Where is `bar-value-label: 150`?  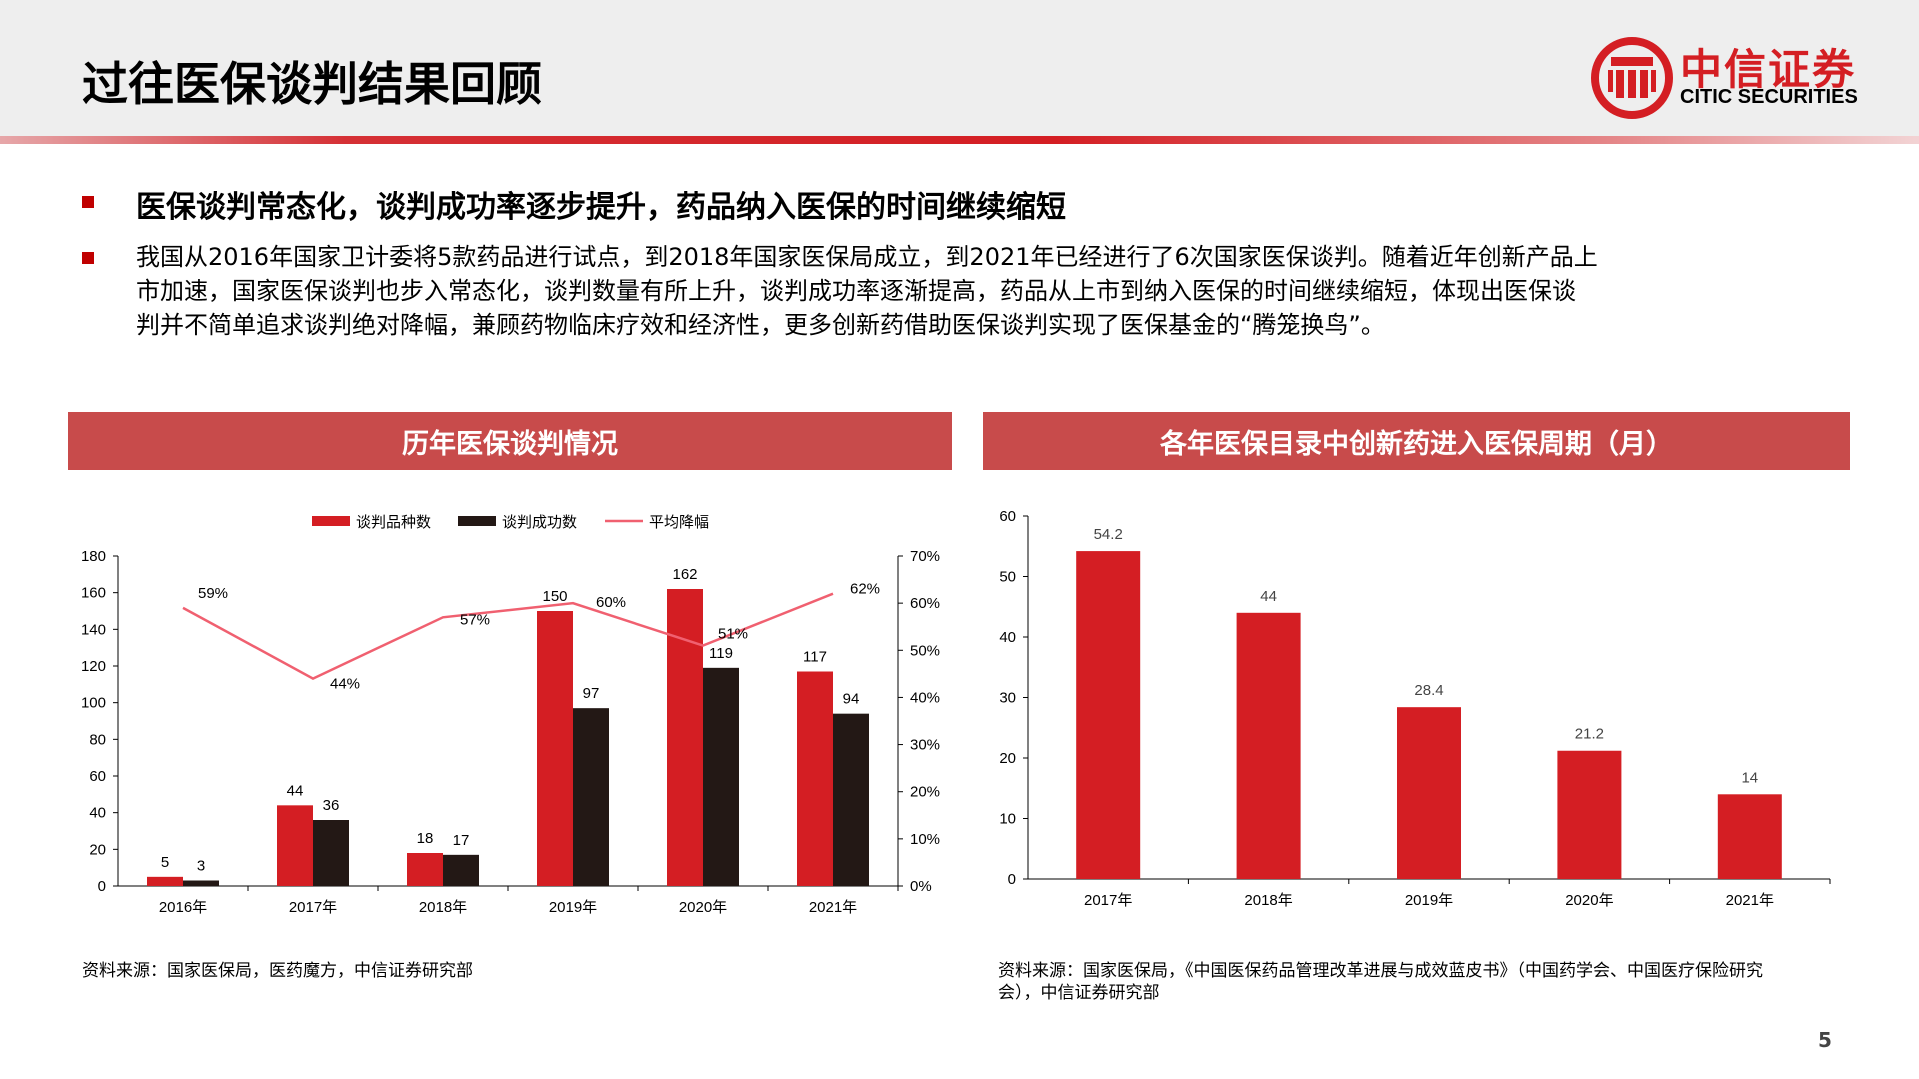 bar-value-label: 150 is located at coordinates (554, 596).